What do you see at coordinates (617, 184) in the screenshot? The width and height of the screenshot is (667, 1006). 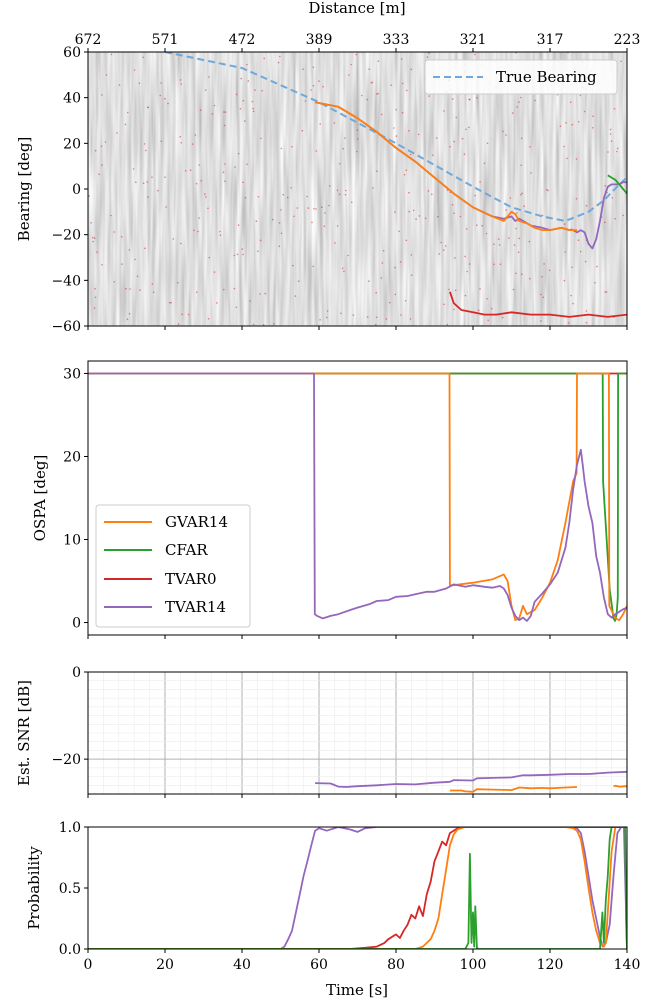 I see `series-line-cfar` at bounding box center [617, 184].